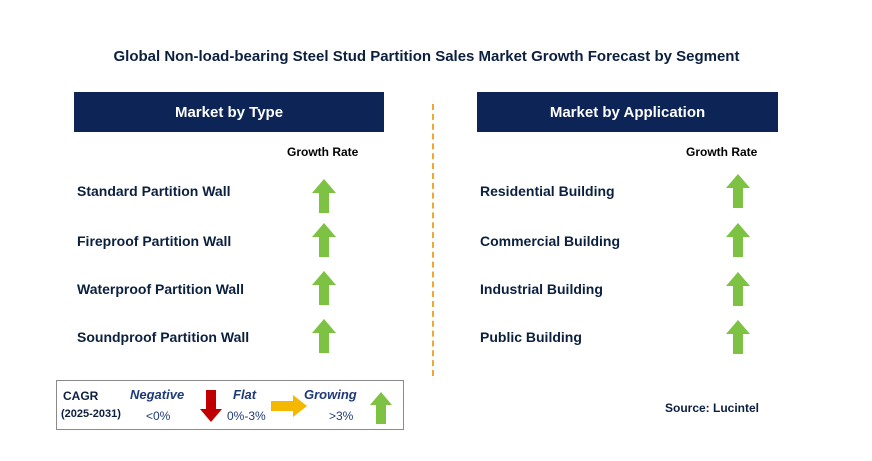  Describe the element at coordinates (211, 406) in the screenshot. I see `negative-arrow-icon` at that location.